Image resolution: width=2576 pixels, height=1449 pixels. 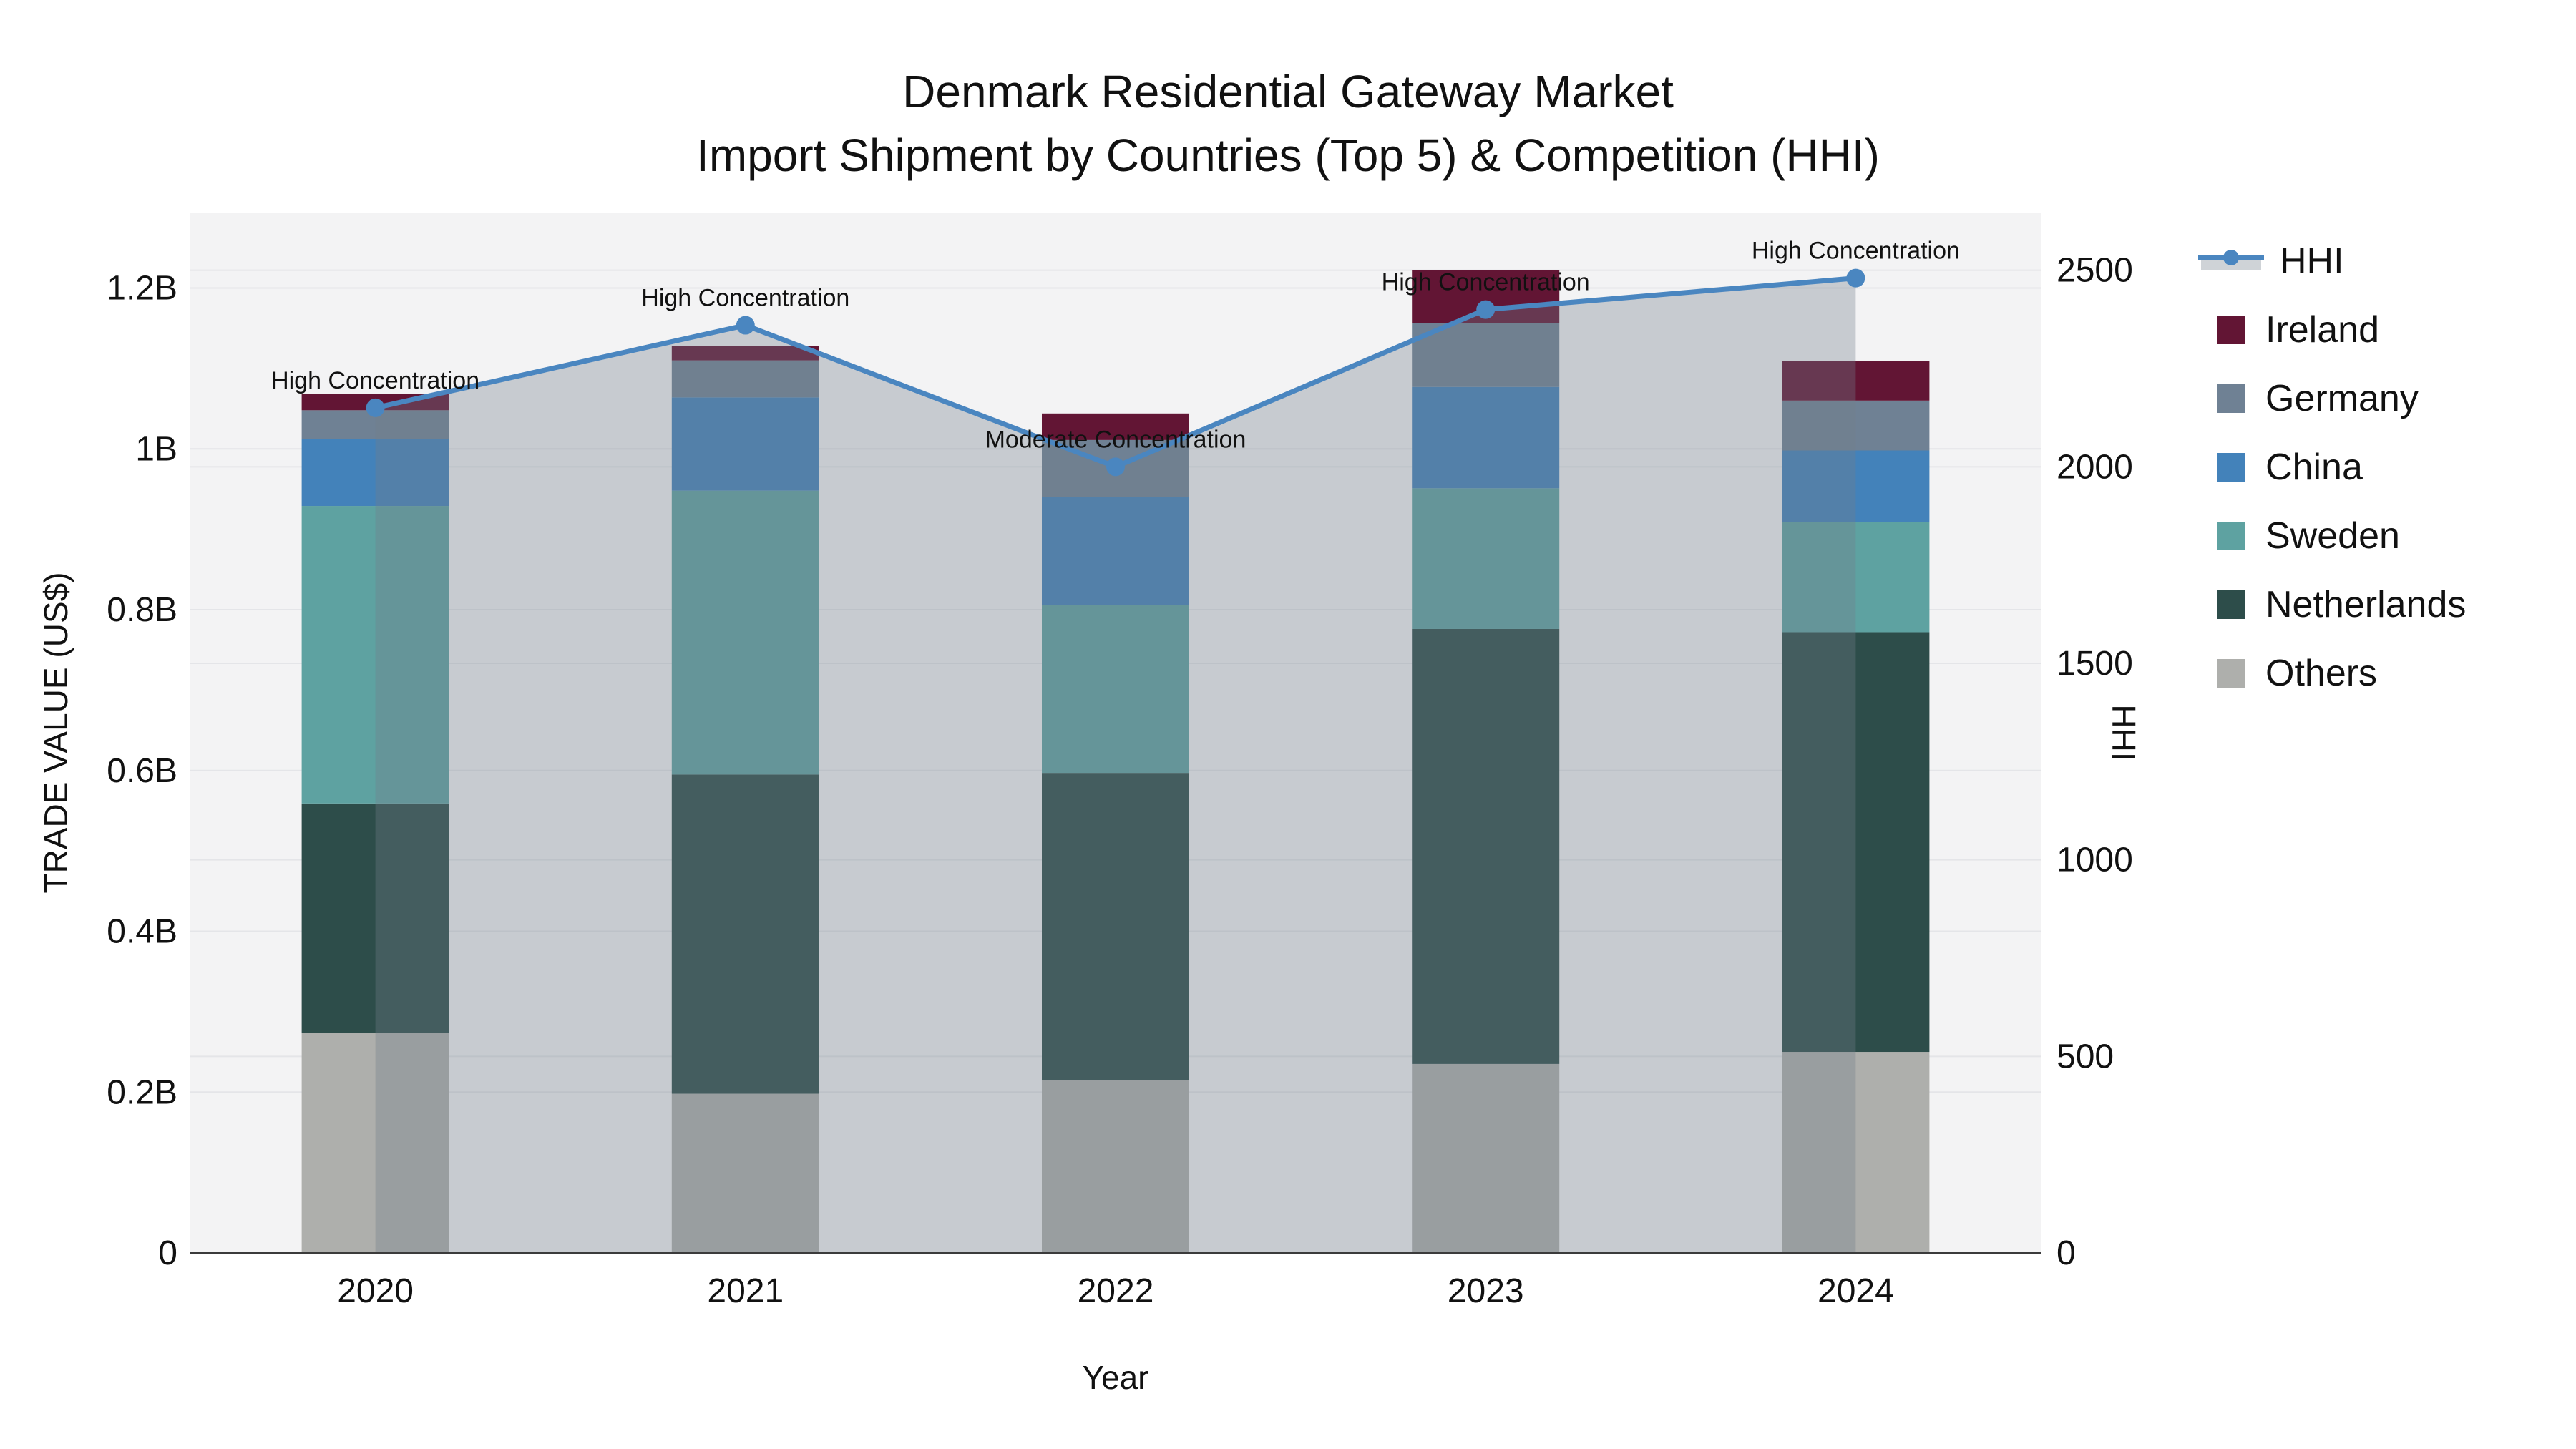 What do you see at coordinates (2231, 398) in the screenshot?
I see `germany-swatch-icon` at bounding box center [2231, 398].